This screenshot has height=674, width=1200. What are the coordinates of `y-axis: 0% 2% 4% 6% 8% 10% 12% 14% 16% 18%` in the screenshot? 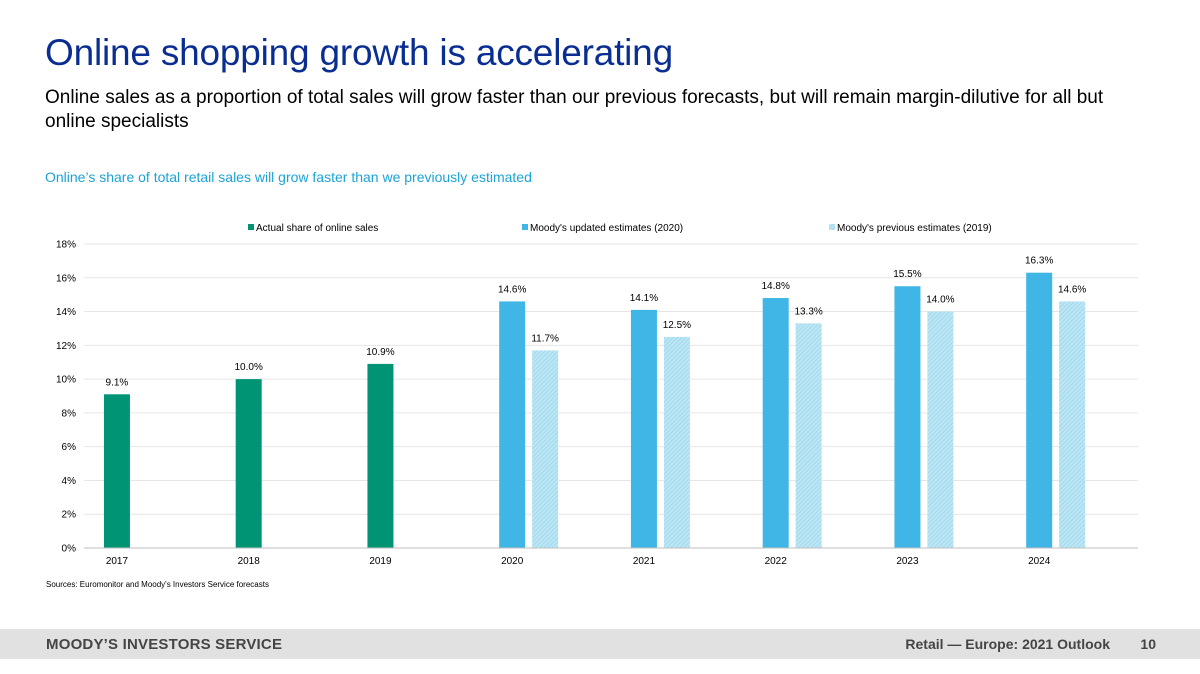 It's located at (66, 397).